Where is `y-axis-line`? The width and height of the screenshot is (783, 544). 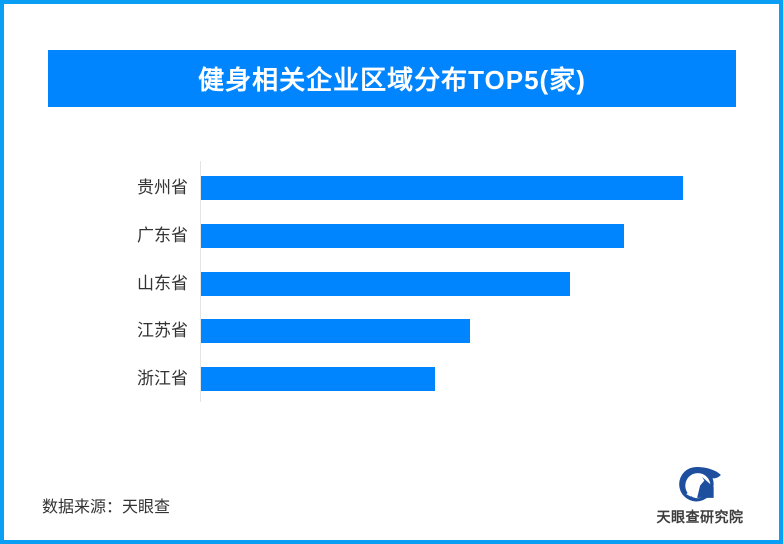
y-axis-line is located at coordinates (200, 281).